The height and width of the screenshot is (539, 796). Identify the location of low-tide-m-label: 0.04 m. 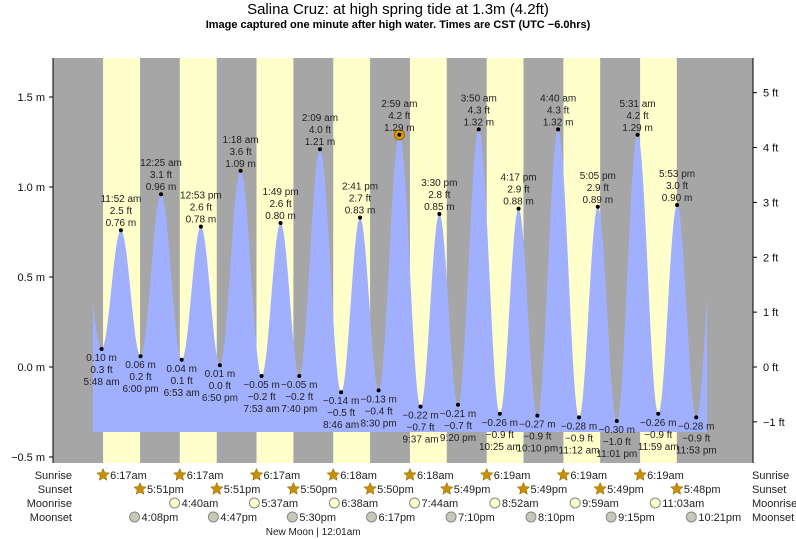
(181, 369).